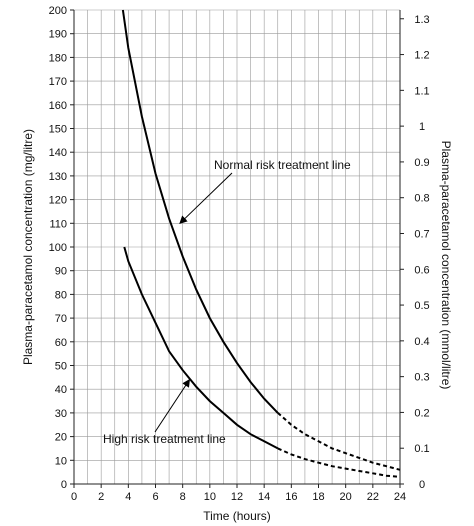 This screenshot has width=474, height=526. Describe the element at coordinates (264, 497) in the screenshot. I see `x-tick-label: 14` at that location.